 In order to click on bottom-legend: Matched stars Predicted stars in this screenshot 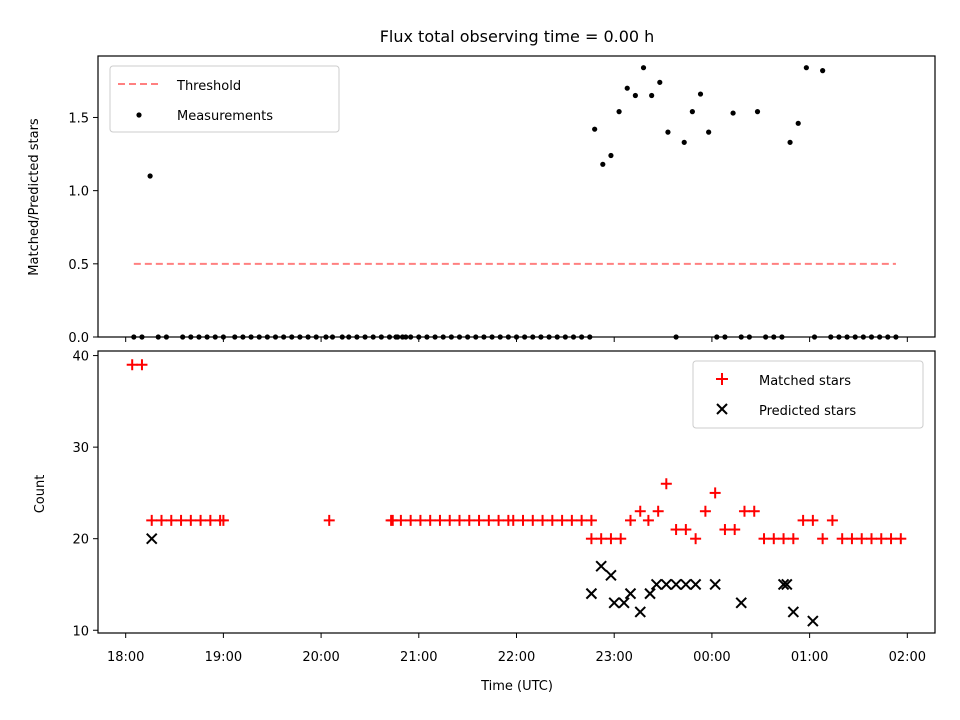, I will do `click(808, 394)`.